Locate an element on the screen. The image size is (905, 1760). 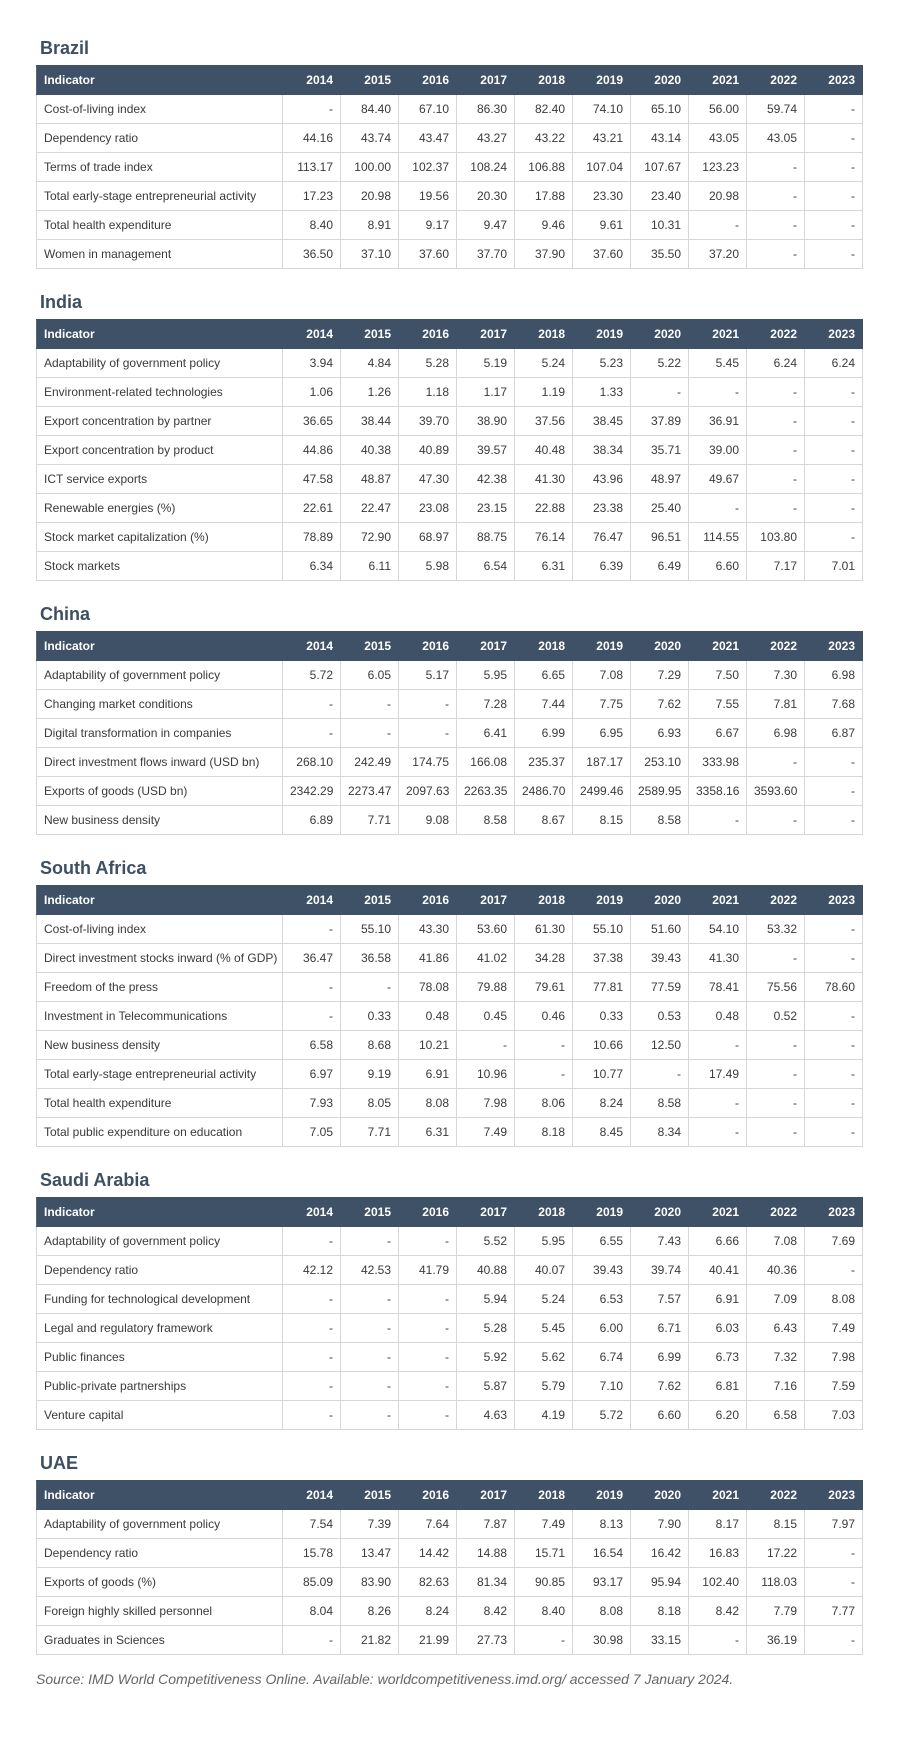
value-cell: 22.61 is located at coordinates (311, 508).